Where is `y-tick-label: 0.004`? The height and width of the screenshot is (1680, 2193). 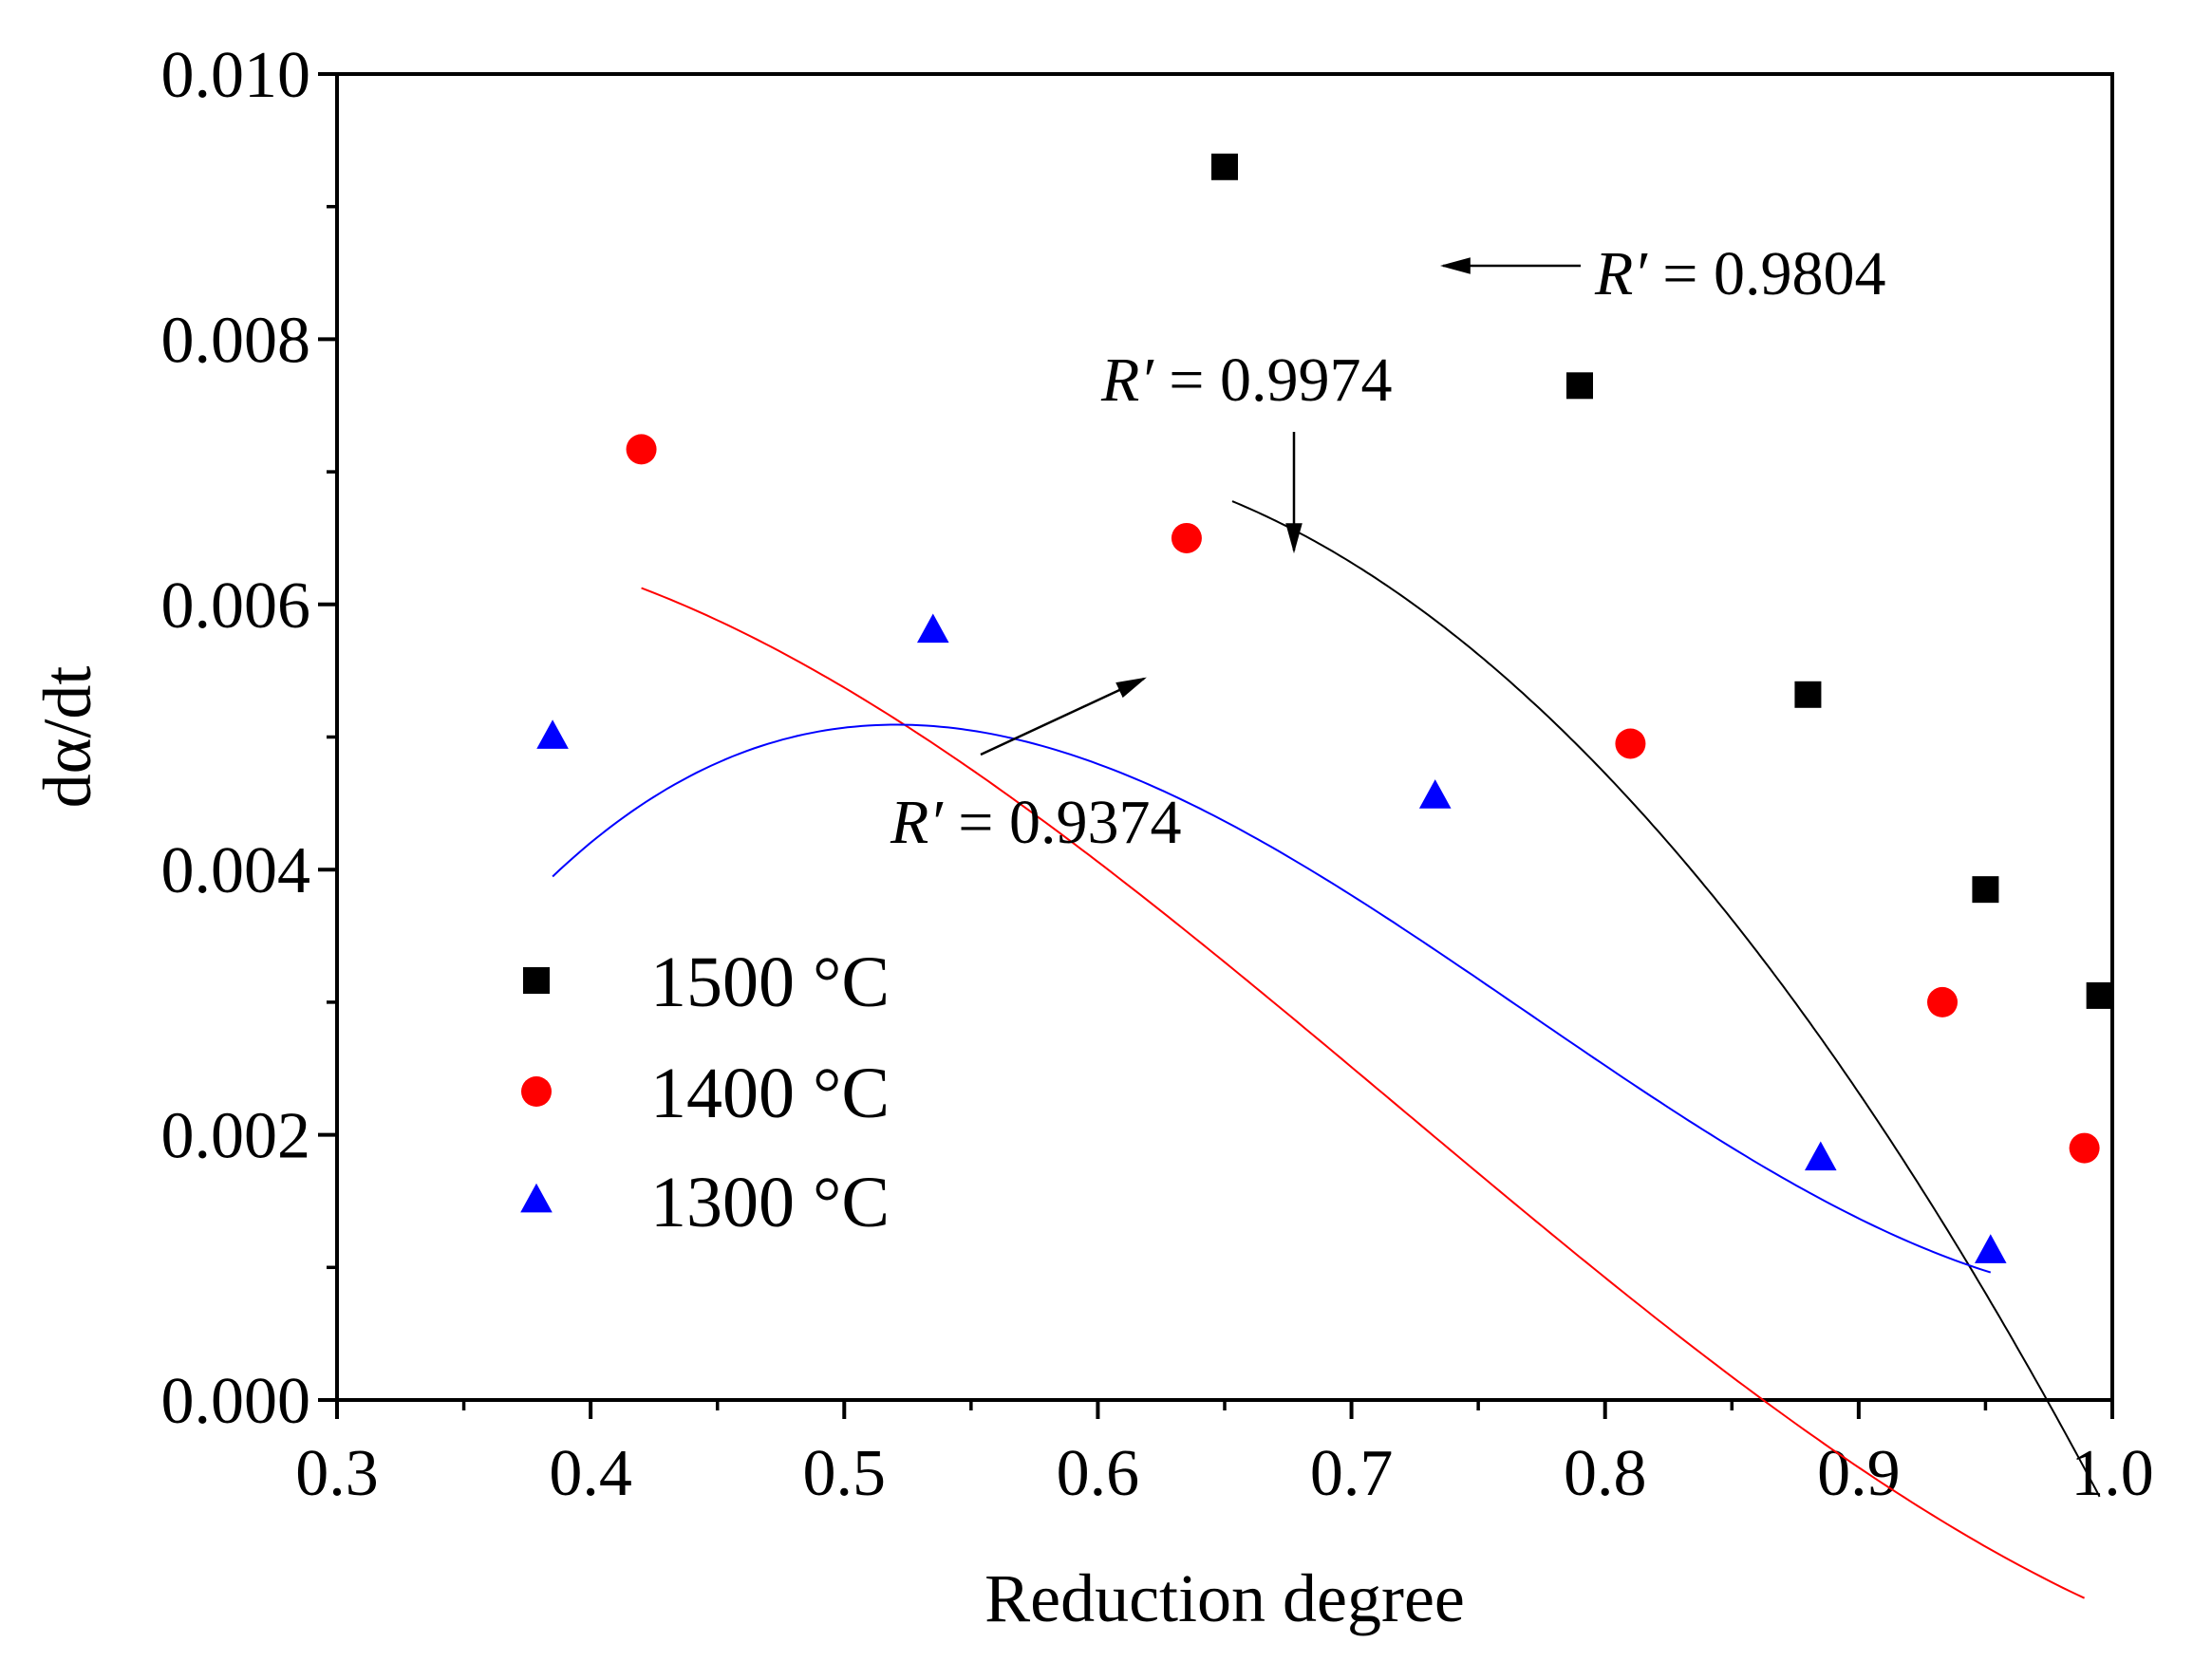 y-tick-label: 0.004 is located at coordinates (236, 870).